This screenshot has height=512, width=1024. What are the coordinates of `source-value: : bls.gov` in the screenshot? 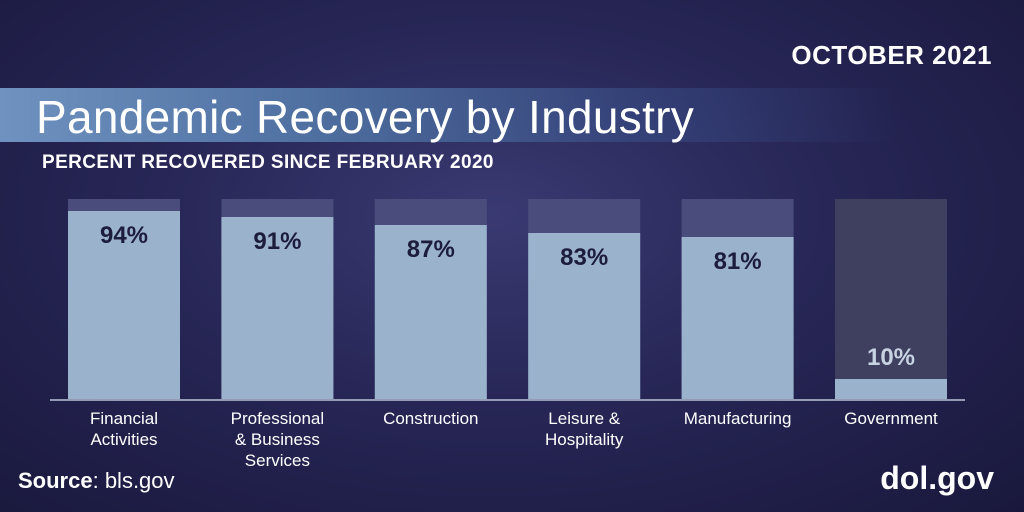 It's located at (133, 480).